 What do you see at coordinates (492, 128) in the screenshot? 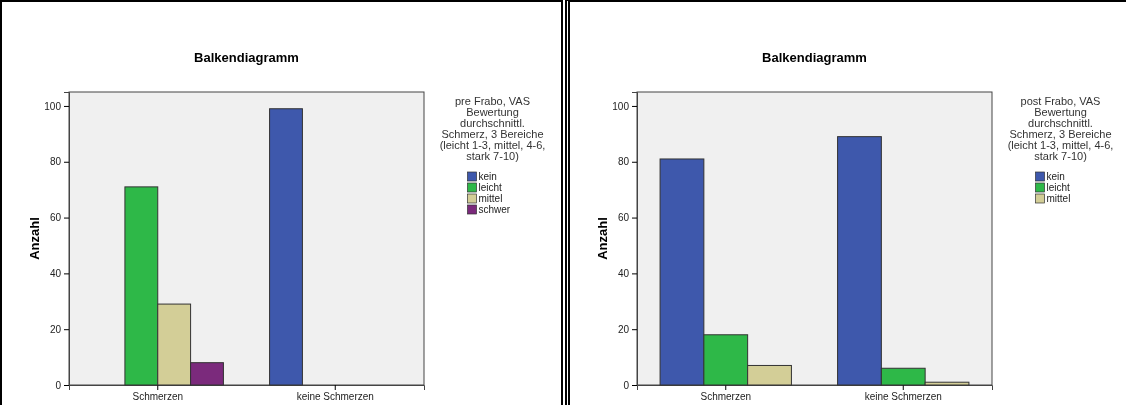
I see `legend-title: pre Frabo, VAS Bewertung durchschnittl. Schmerz, 3 Bereiche (leicht 1-3, mittel, 4-6, stark 7-10)` at bounding box center [492, 128].